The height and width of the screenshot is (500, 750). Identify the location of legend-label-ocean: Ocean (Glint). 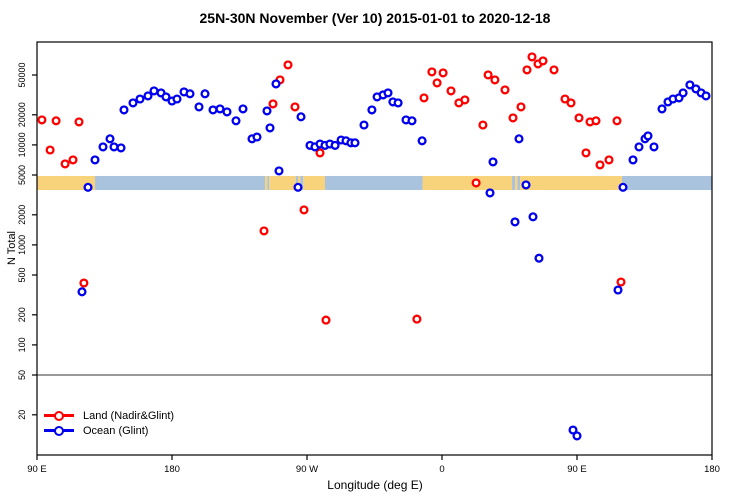
(116, 430).